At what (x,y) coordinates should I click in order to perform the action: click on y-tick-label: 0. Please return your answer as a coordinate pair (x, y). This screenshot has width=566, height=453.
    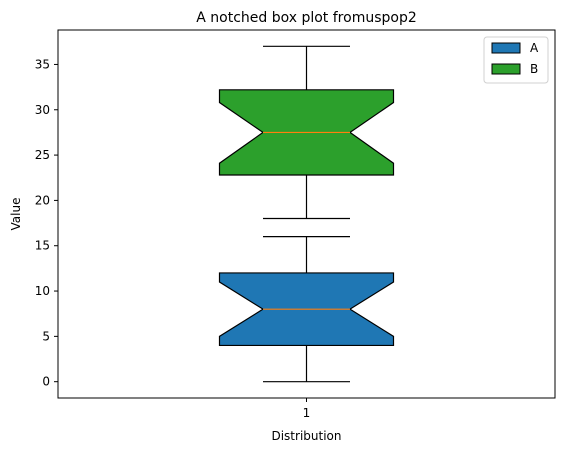
    Looking at the image, I should click on (46, 382).